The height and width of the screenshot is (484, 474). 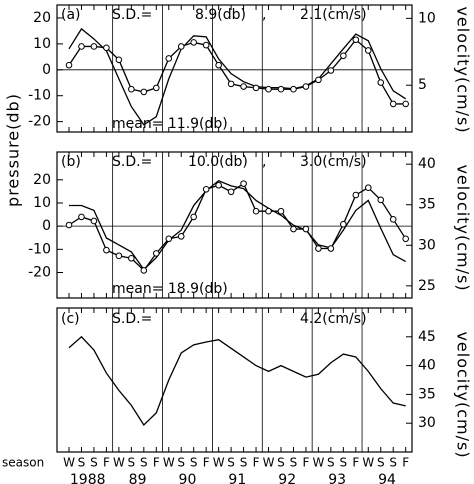 I want to click on year-label: 92, so click(x=287, y=478).